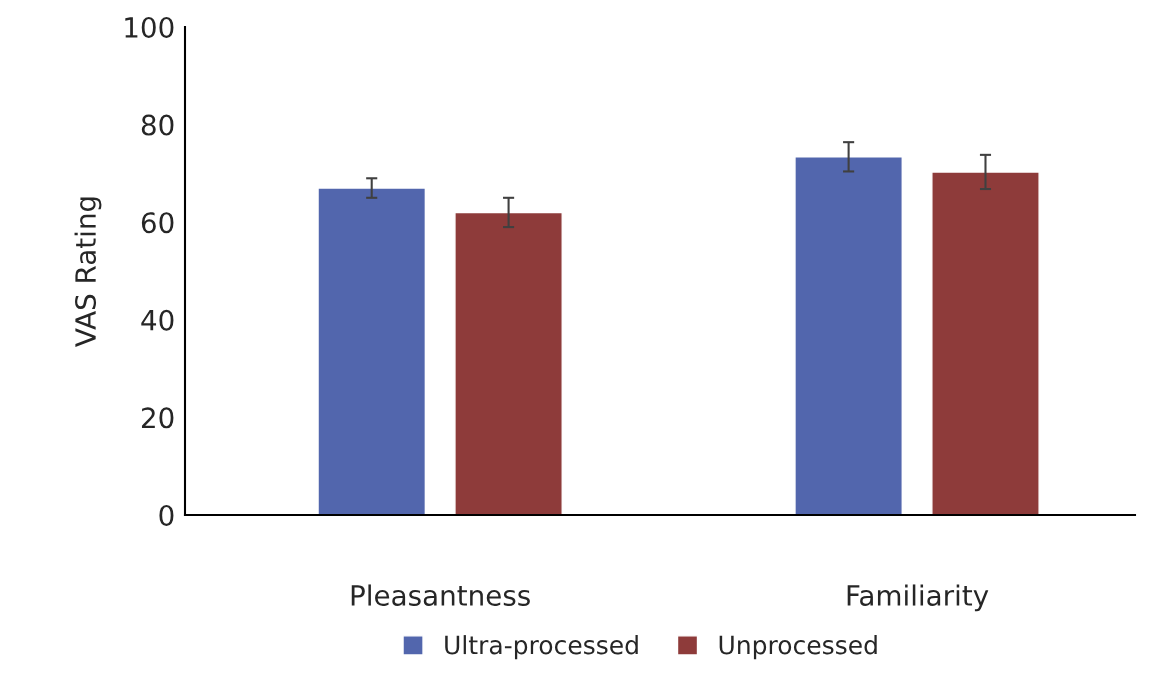 The height and width of the screenshot is (681, 1166). Describe the element at coordinates (157, 418) in the screenshot. I see `y-tick-label: 20` at that location.